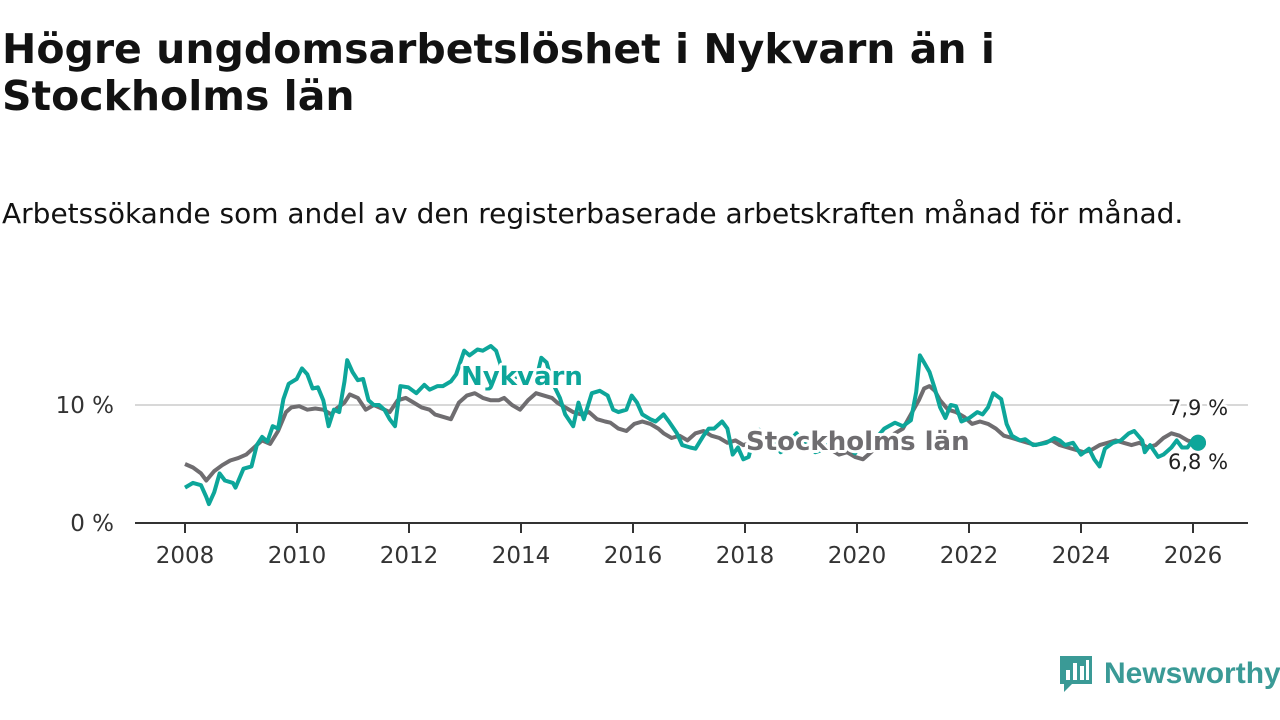 The height and width of the screenshot is (720, 1280). I want to click on series-labels: Nykvarn Stockholms län 7,9 % 6,8 %, so click(844, 418).